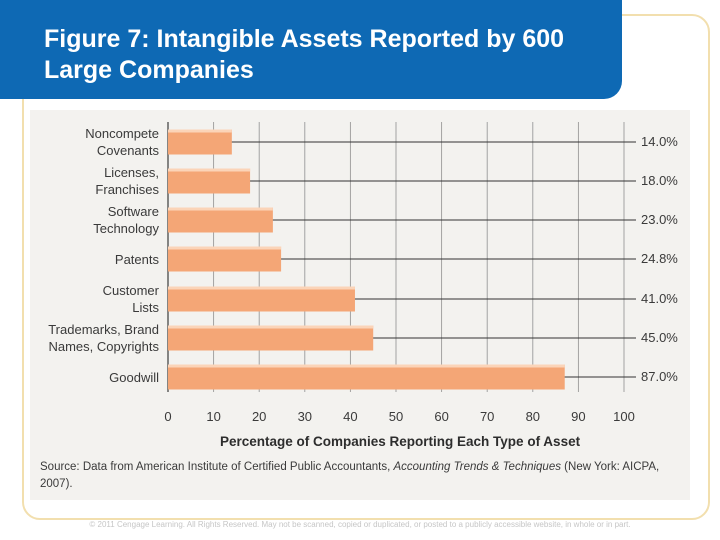 The image size is (720, 540). Describe the element at coordinates (441, 416) in the screenshot. I see `x-tick-label: 60` at that location.